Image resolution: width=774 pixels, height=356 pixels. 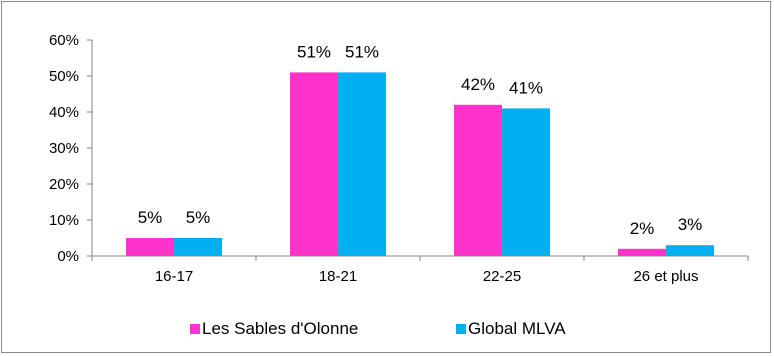 What do you see at coordinates (64, 220) in the screenshot?
I see `y-tick-label: 10%` at bounding box center [64, 220].